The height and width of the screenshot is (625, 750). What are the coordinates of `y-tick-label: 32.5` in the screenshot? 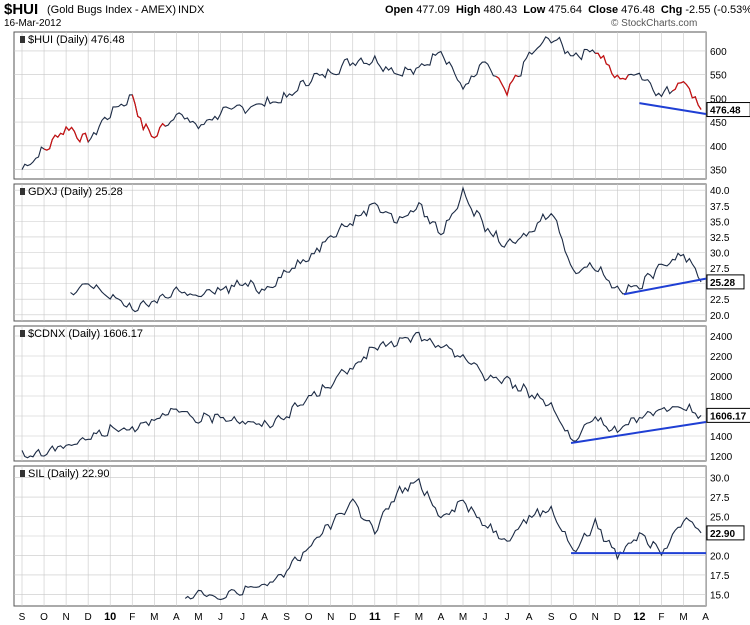 It's located at (720, 238).